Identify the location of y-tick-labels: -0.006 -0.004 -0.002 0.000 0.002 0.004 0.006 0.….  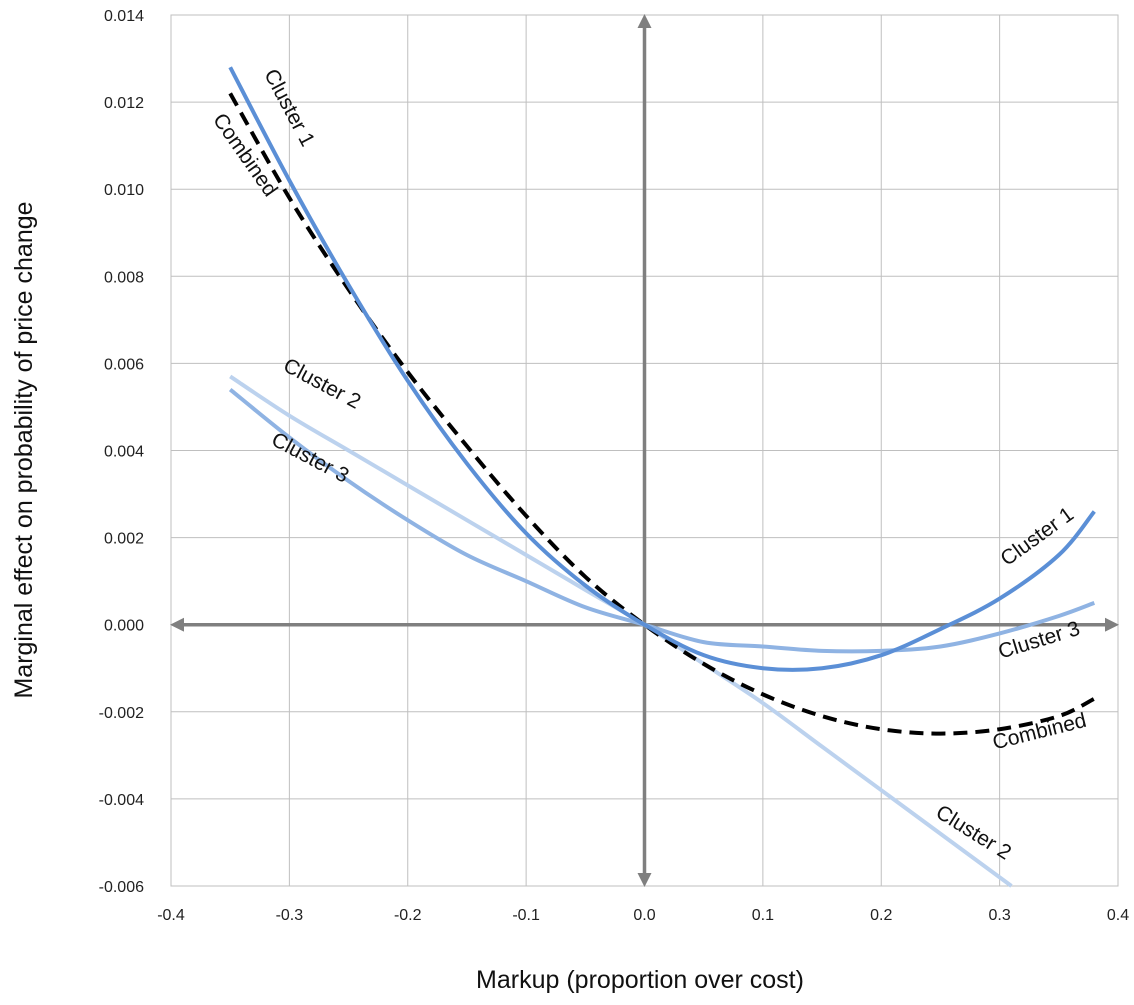
(121, 452).